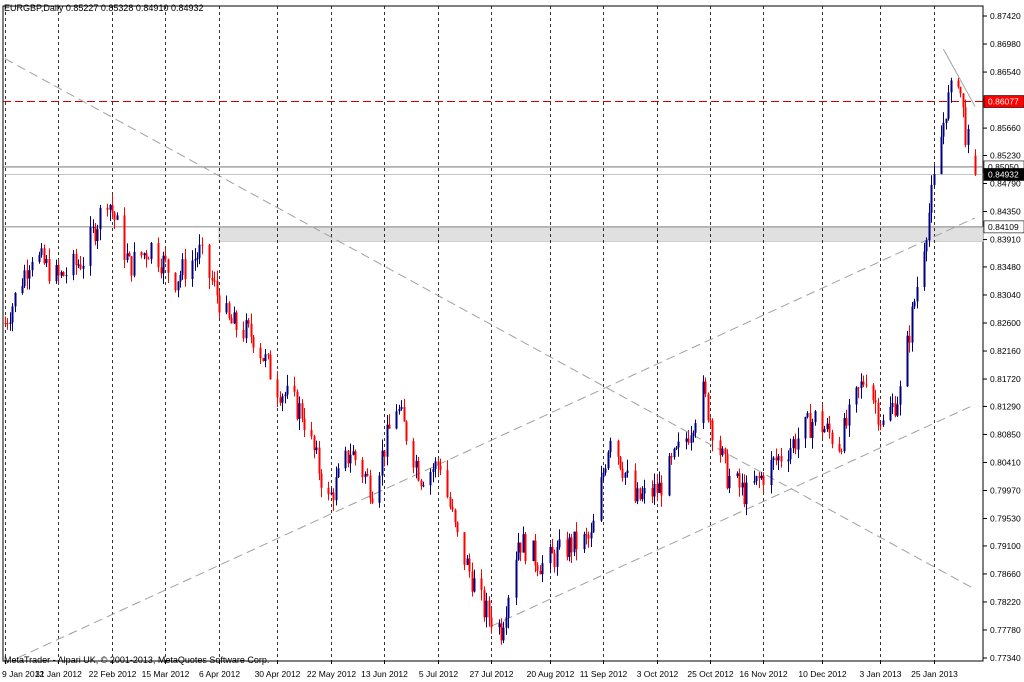 The width and height of the screenshot is (1024, 682). I want to click on time-tick-label: 31 Jan 2012, so click(58, 674).